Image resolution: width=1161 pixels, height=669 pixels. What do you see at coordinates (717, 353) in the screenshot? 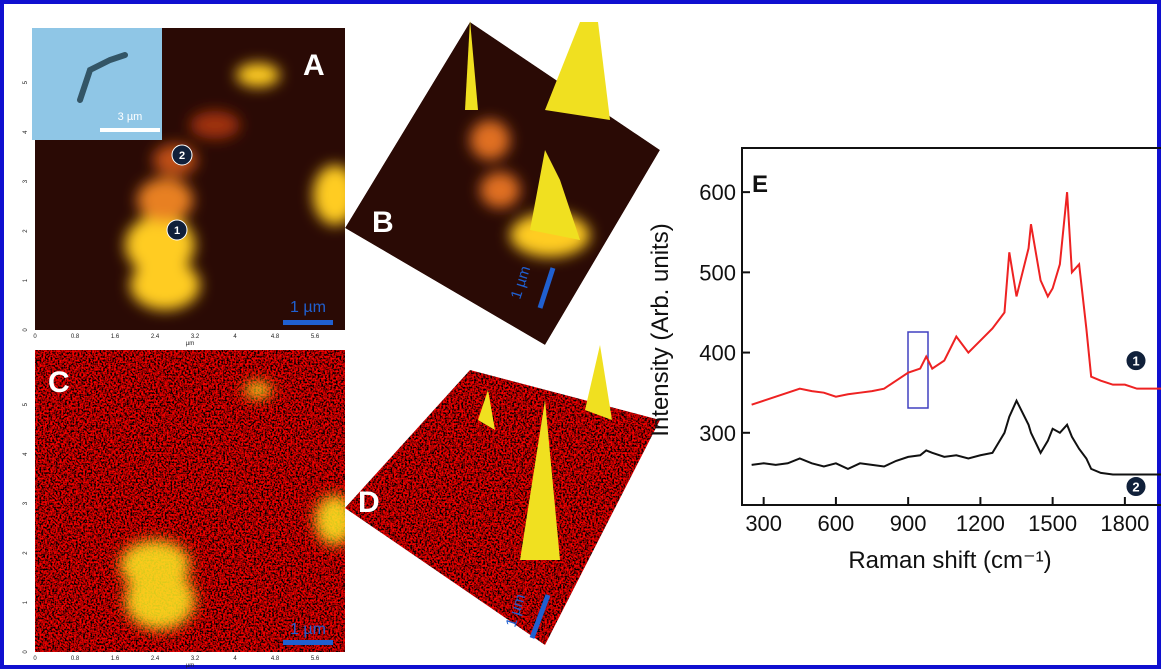
I see `y-tick-label: 400` at bounding box center [717, 353].